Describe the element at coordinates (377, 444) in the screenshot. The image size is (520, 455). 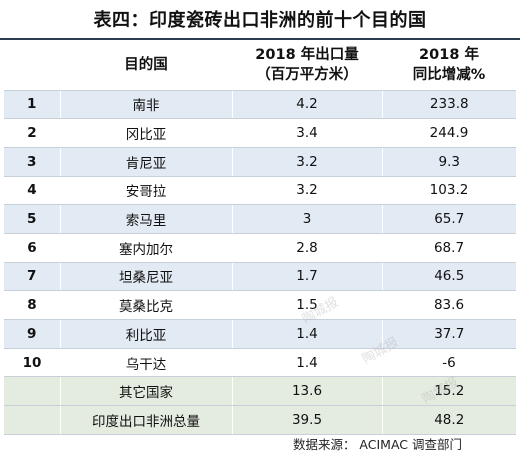
I see `source-note: 数据来源： ACIMAC 调查部门` at that location.